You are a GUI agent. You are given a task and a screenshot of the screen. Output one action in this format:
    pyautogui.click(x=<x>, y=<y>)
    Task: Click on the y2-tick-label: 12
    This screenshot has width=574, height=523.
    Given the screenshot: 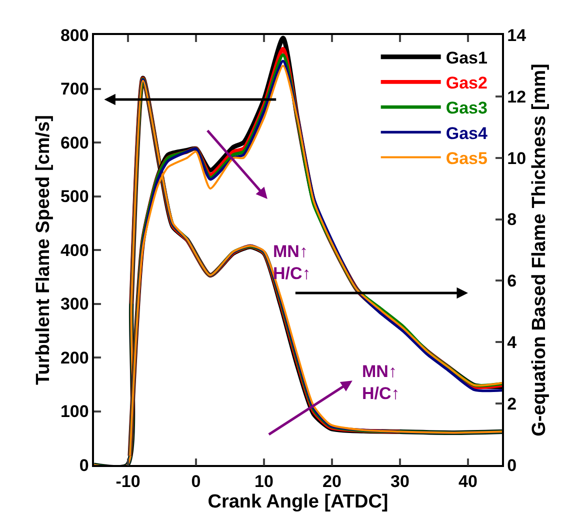 What is the action you would take?
    pyautogui.click(x=516, y=96)
    